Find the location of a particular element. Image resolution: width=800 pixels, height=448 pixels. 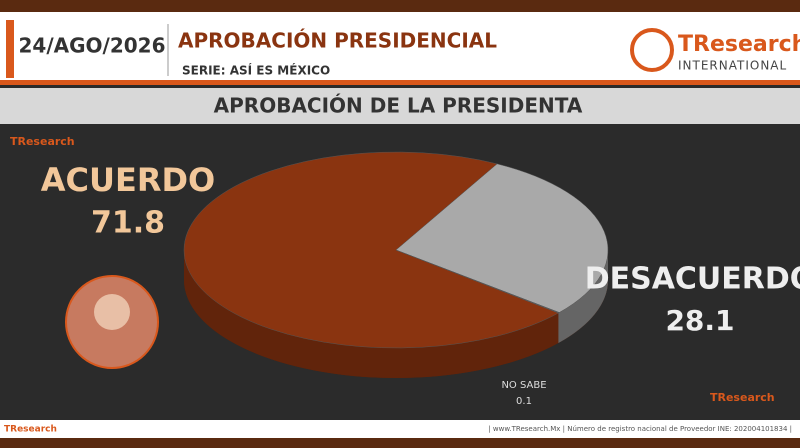

label-category: NO SABE is located at coordinates (523, 385).